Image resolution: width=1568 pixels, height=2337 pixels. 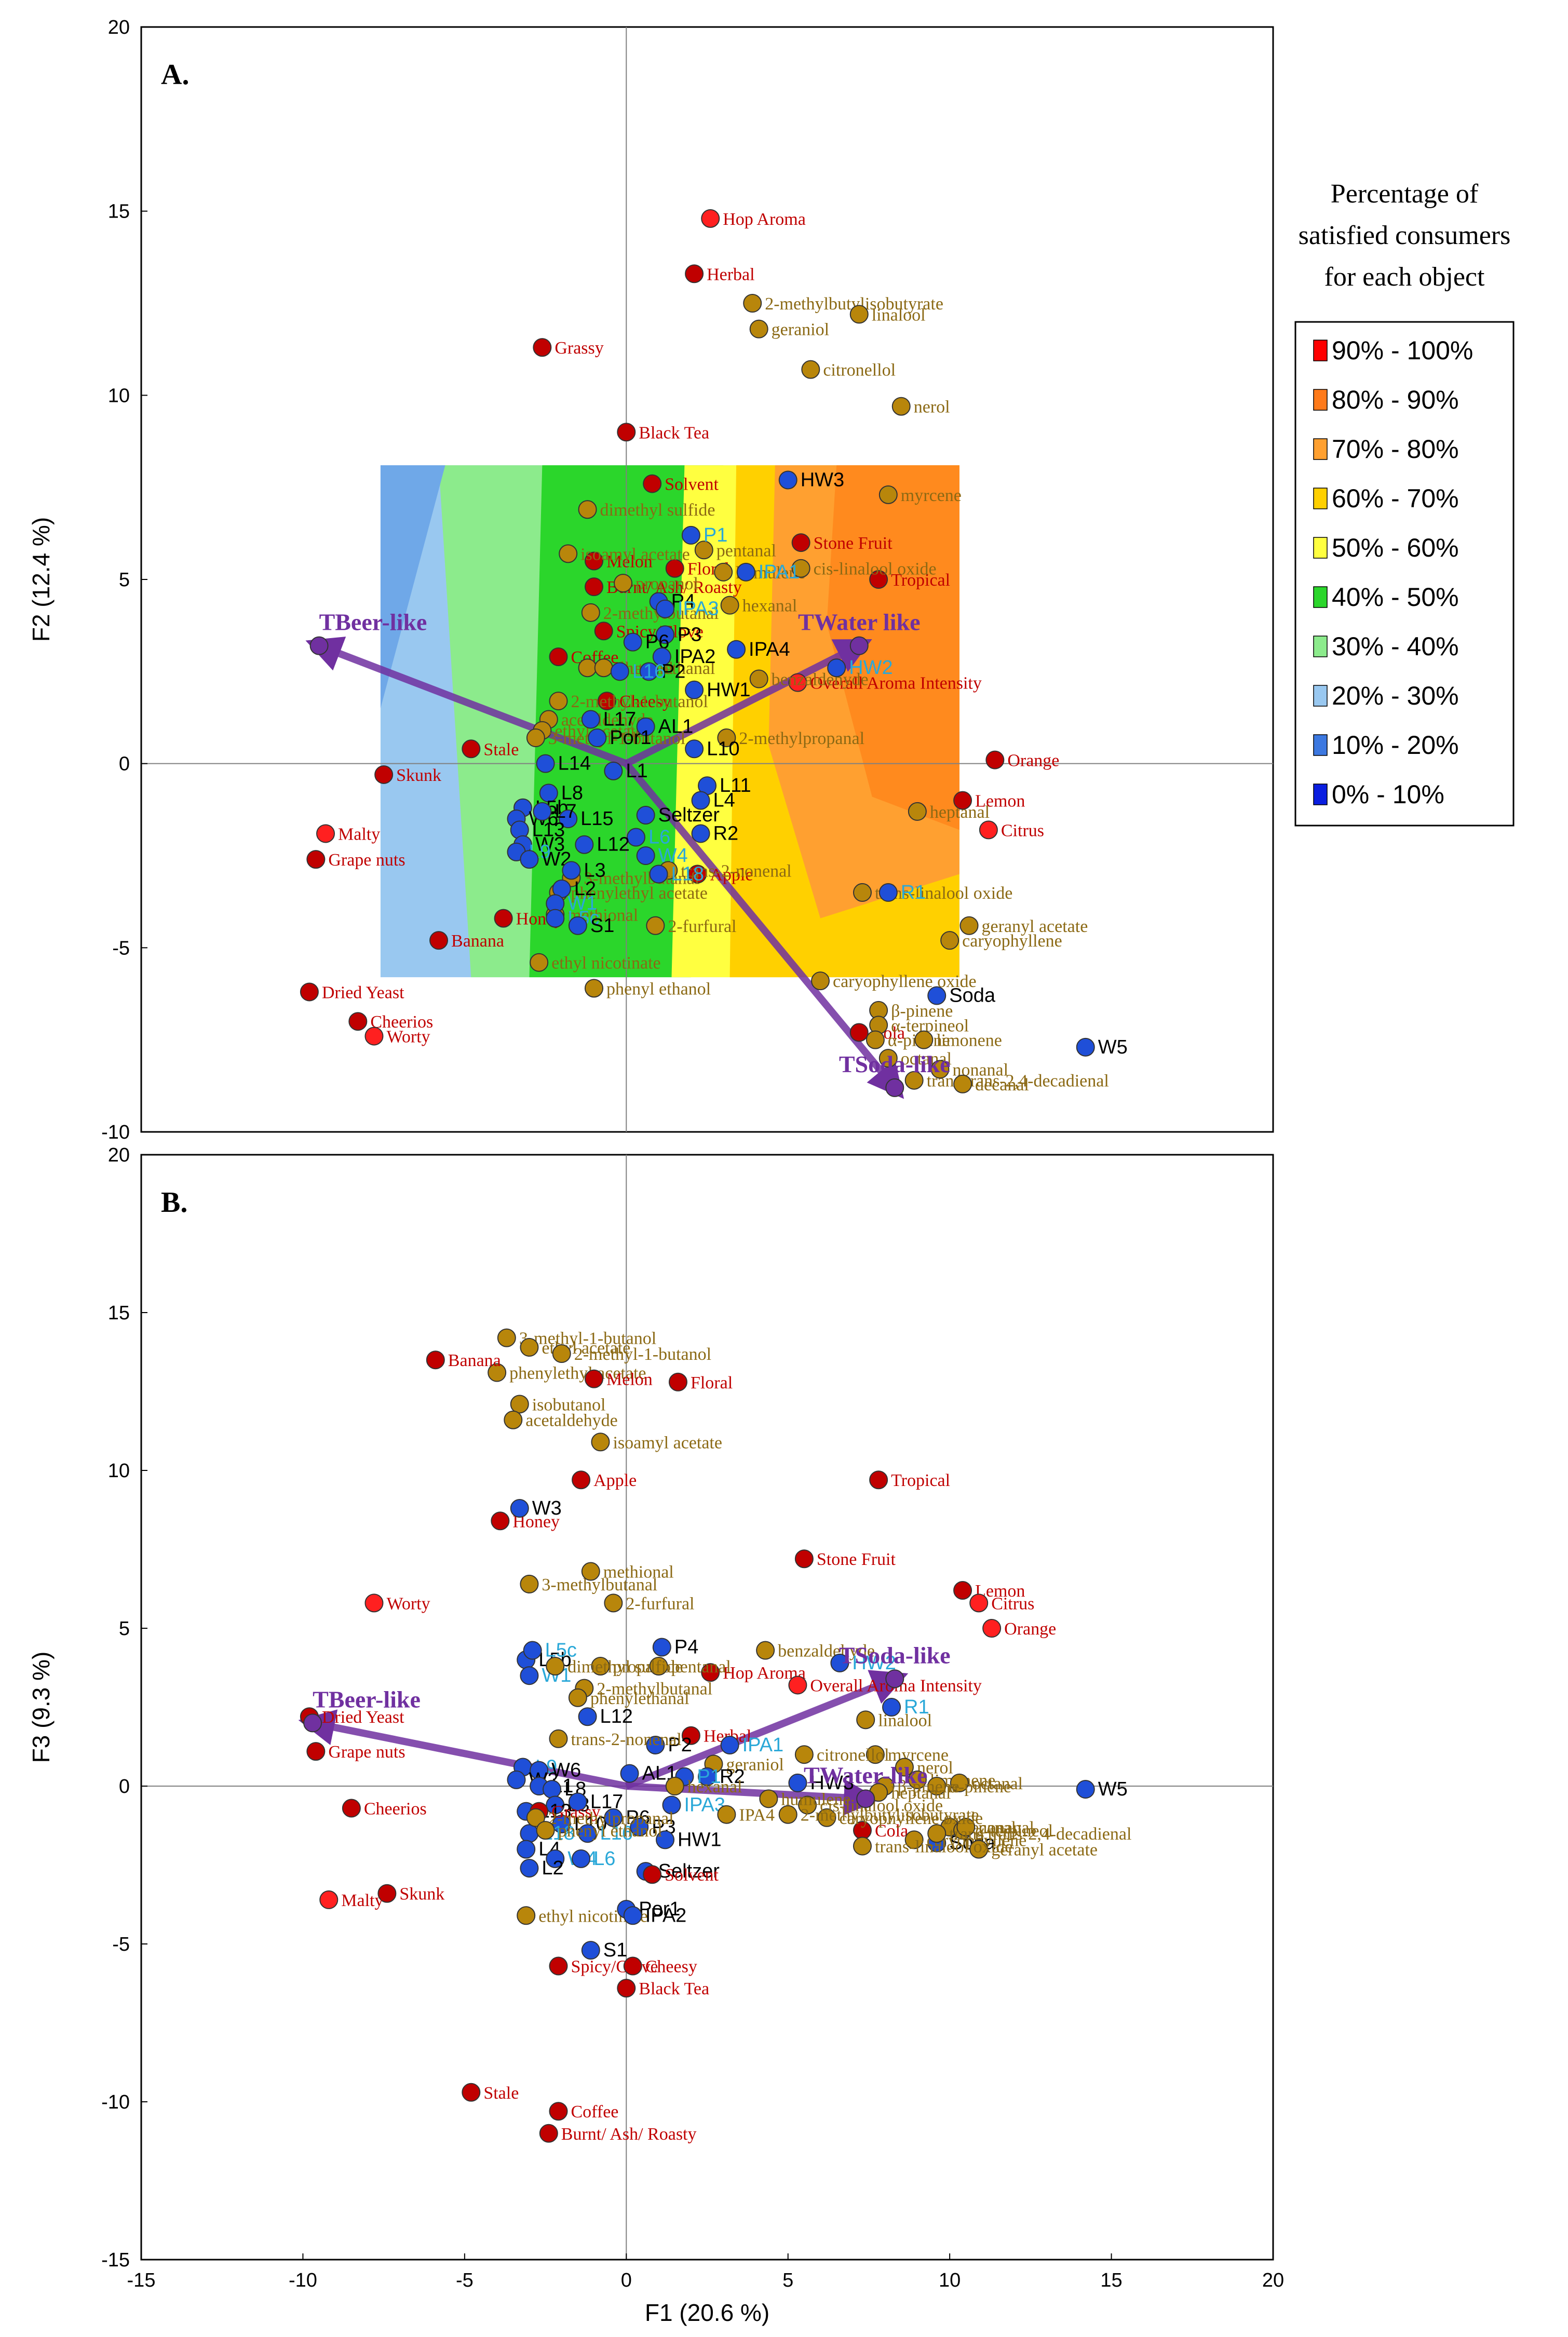 What do you see at coordinates (577, 925) in the screenshot?
I see `point-s1` at bounding box center [577, 925].